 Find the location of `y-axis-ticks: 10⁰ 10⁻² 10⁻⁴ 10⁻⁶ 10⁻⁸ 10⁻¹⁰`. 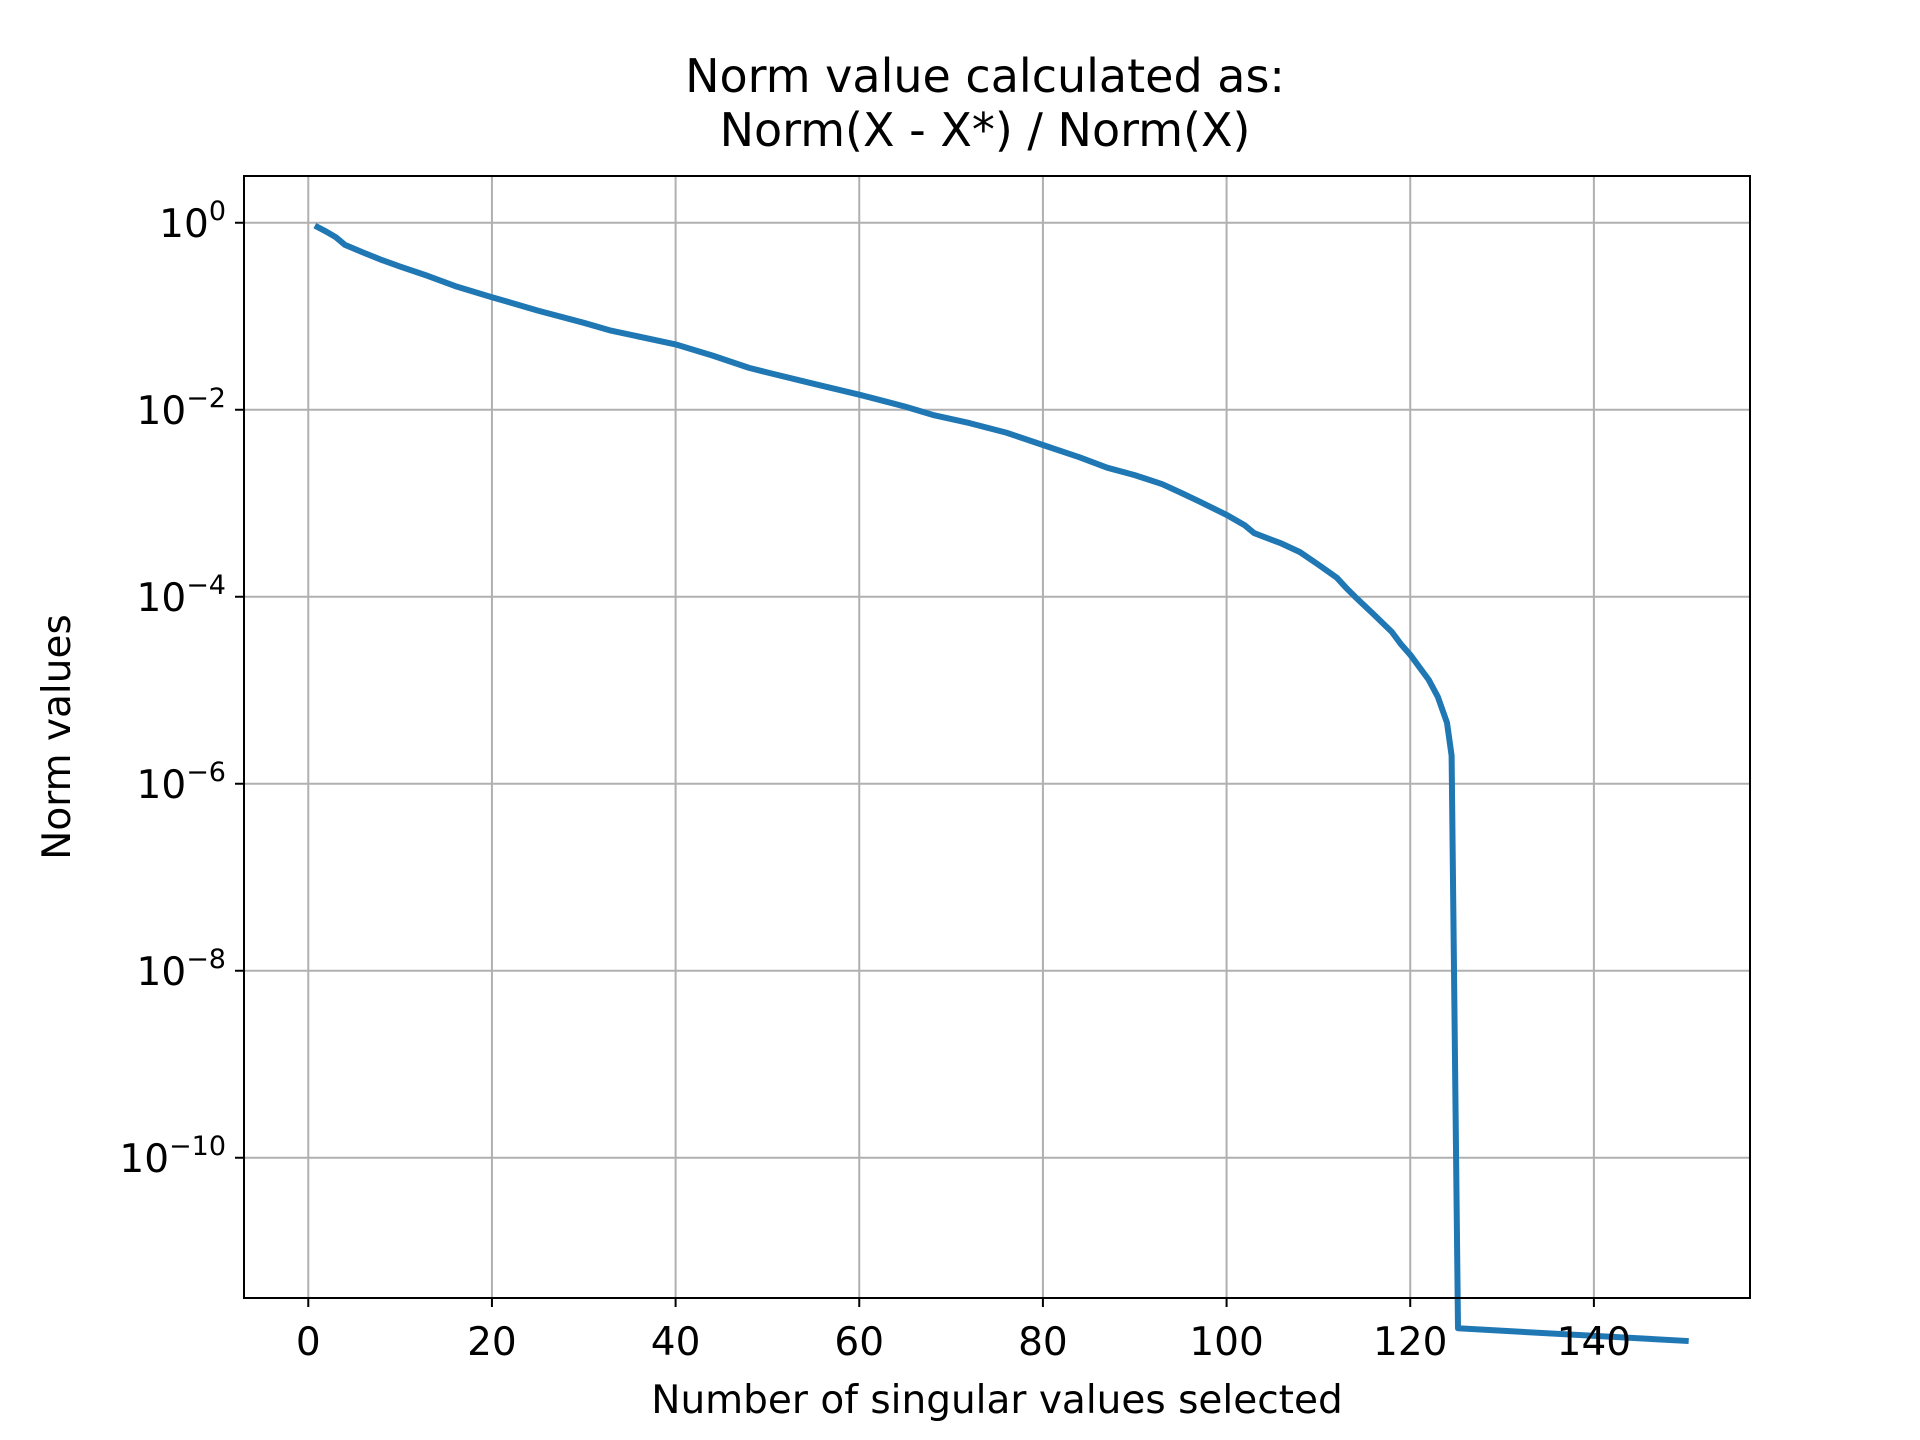

y-axis-ticks: 10⁰ 10⁻² 10⁻⁴ 10⁻⁶ 10⁻⁸ 10⁻¹⁰ is located at coordinates (181, 689).